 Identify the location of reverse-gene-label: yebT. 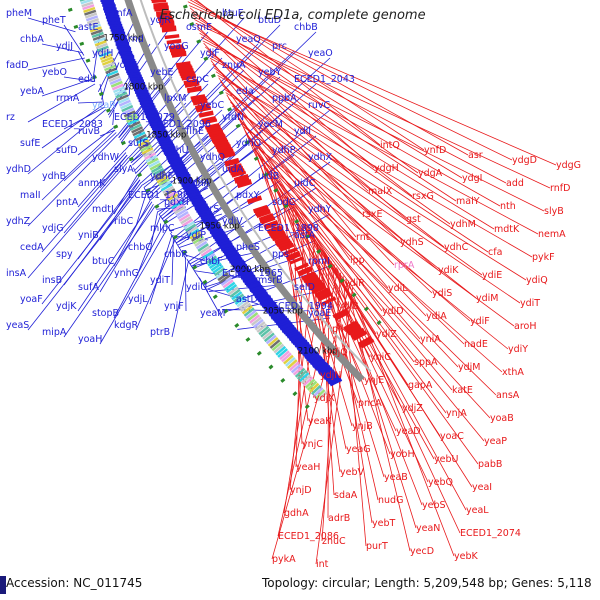
(383, 523).